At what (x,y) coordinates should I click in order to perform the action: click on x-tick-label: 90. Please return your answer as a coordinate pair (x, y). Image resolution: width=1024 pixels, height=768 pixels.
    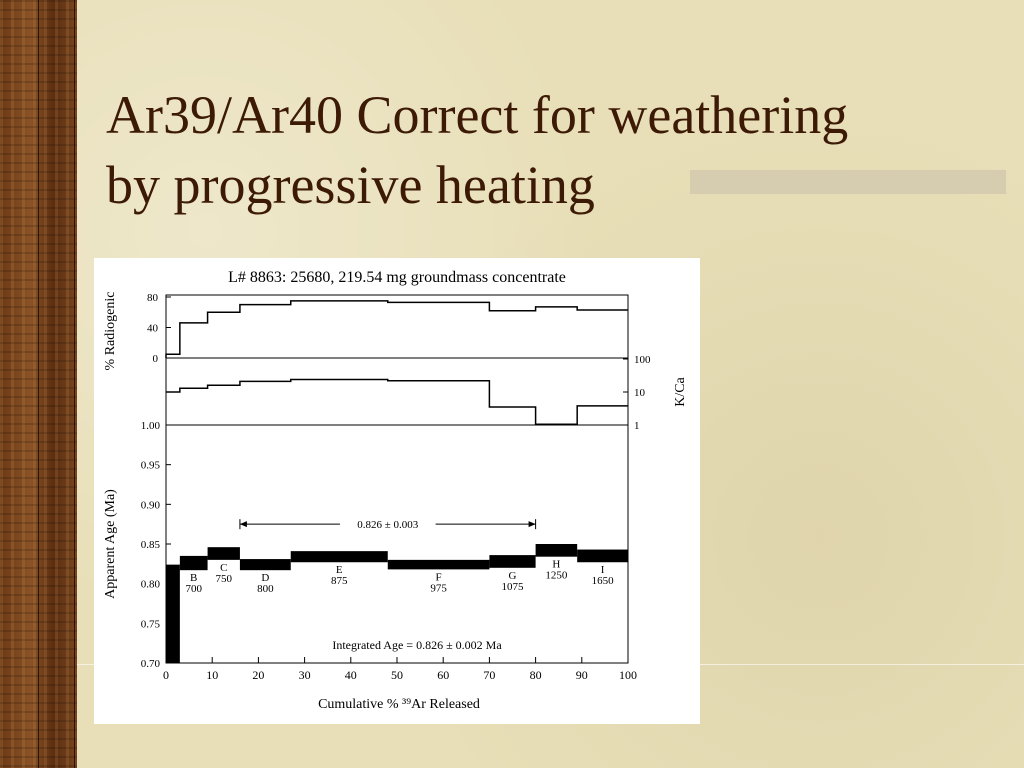
    Looking at the image, I should click on (582, 675).